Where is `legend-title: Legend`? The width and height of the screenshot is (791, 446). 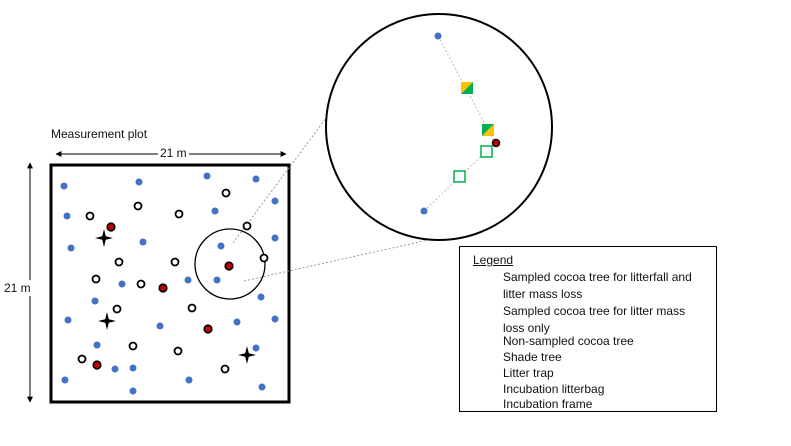
legend-title: Legend is located at coordinates (493, 260).